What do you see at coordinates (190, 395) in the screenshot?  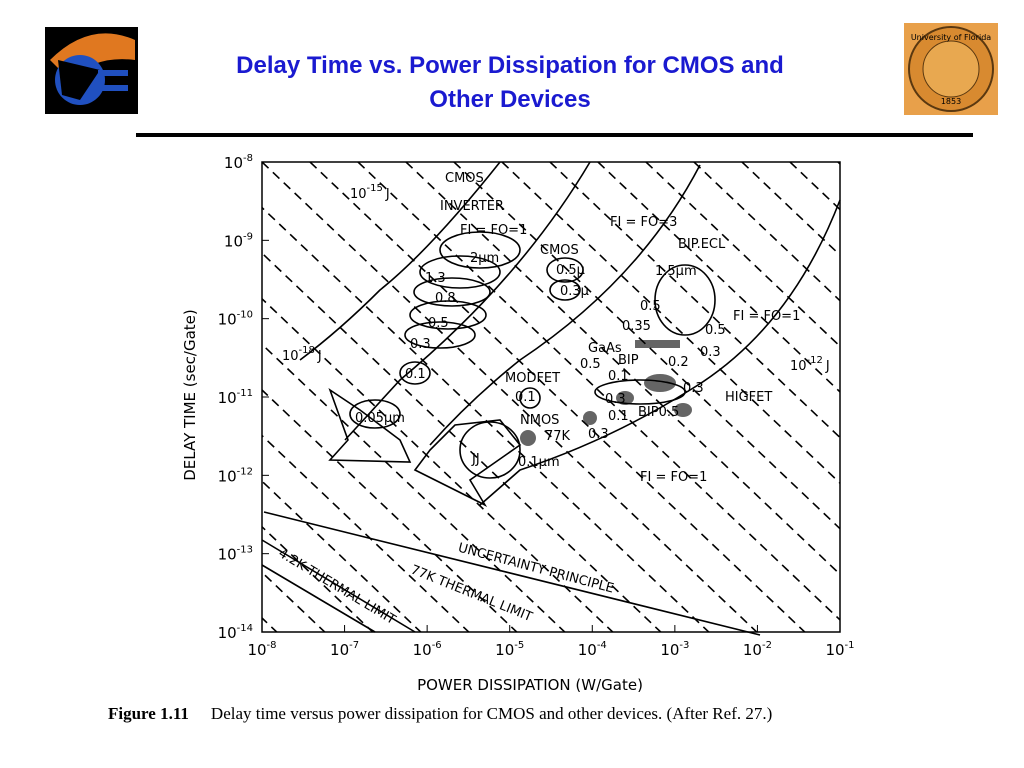 I see `y-axis-label: DELAY TIME (sec/Gate)` at bounding box center [190, 395].